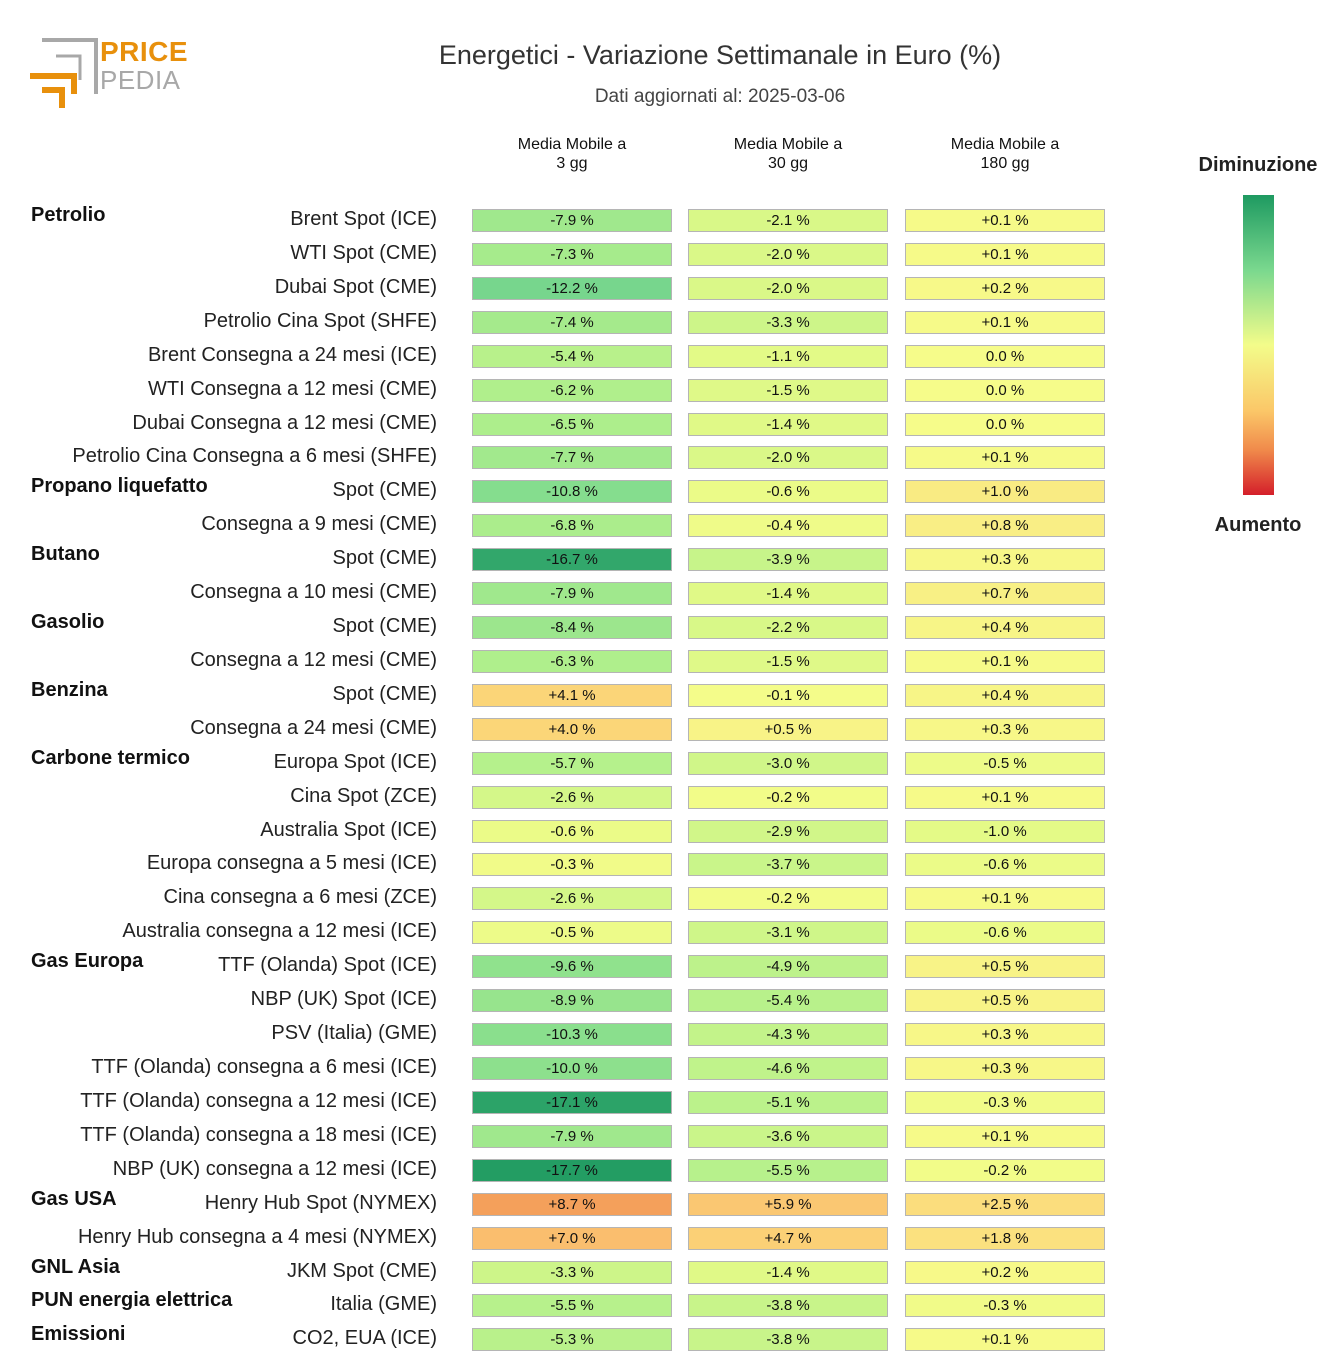  What do you see at coordinates (788, 763) in the screenshot?
I see `heatmap-cell: -3.0 %` at bounding box center [788, 763].